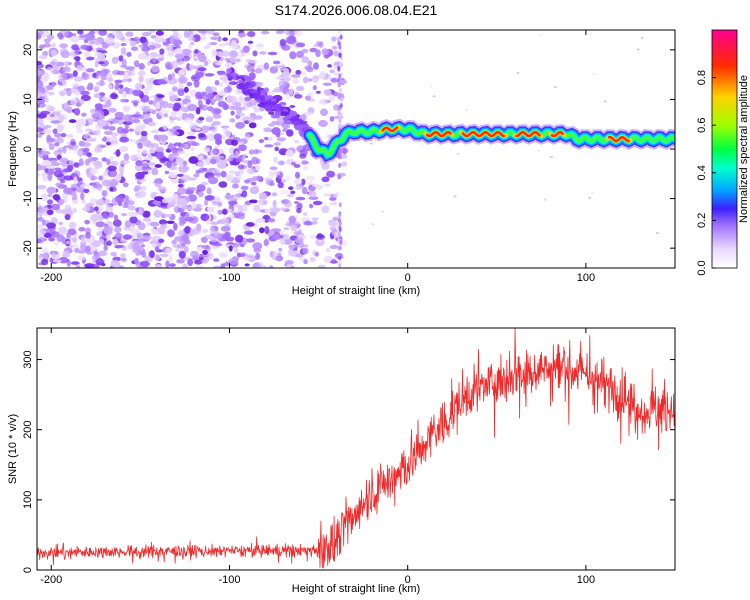  What do you see at coordinates (702, 125) in the screenshot?
I see `colorbar-tick-label: 0.6` at bounding box center [702, 125].